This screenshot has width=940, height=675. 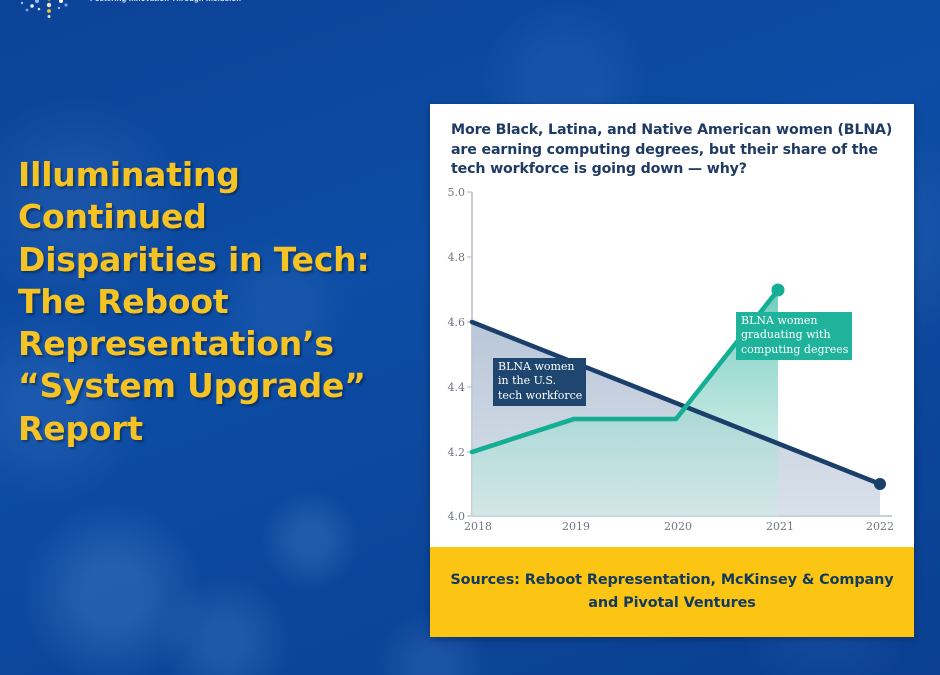 I want to click on svg-text: 4.6, so click(x=457, y=322).